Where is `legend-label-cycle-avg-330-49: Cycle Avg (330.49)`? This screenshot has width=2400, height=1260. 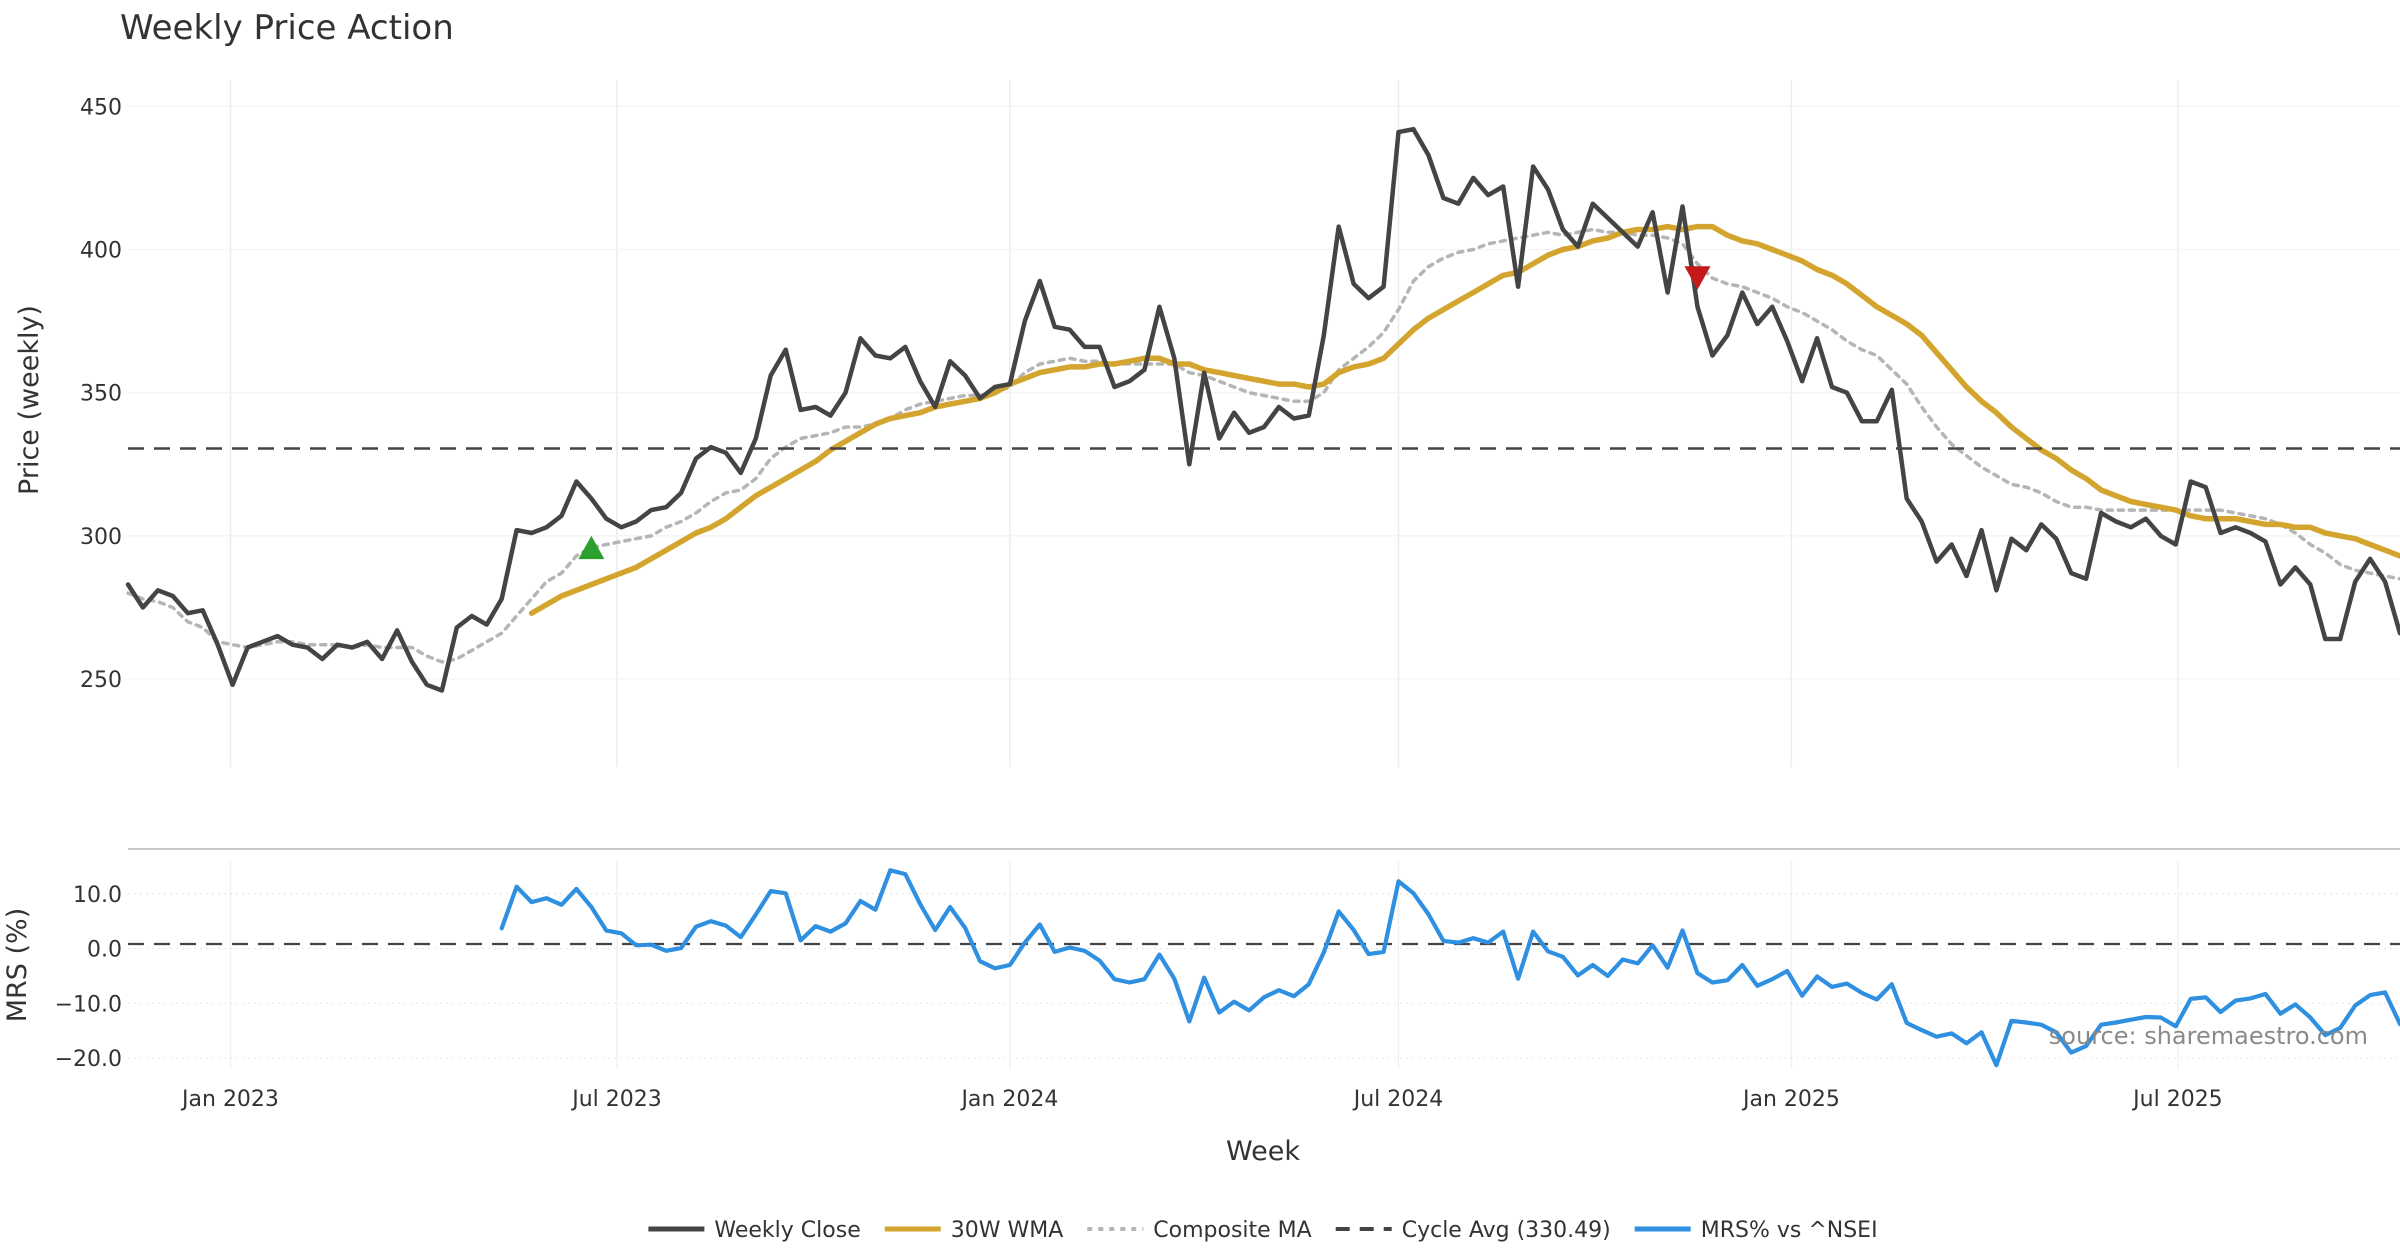
legend-label-cycle-avg-330-49: Cycle Avg (330.49) is located at coordinates (1506, 1230).